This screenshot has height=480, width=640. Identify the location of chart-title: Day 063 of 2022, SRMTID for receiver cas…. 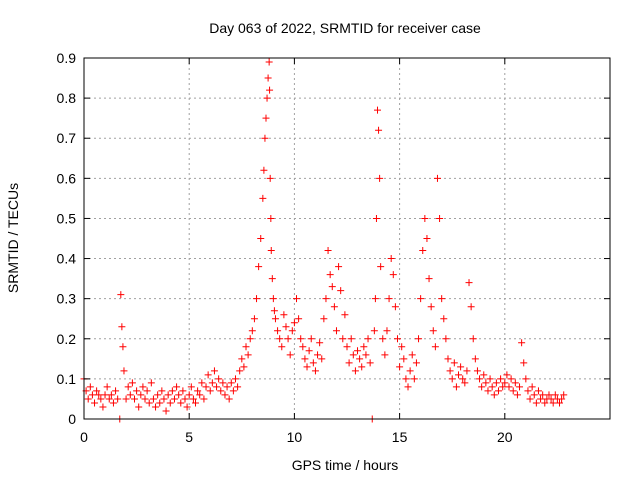
(345, 28).